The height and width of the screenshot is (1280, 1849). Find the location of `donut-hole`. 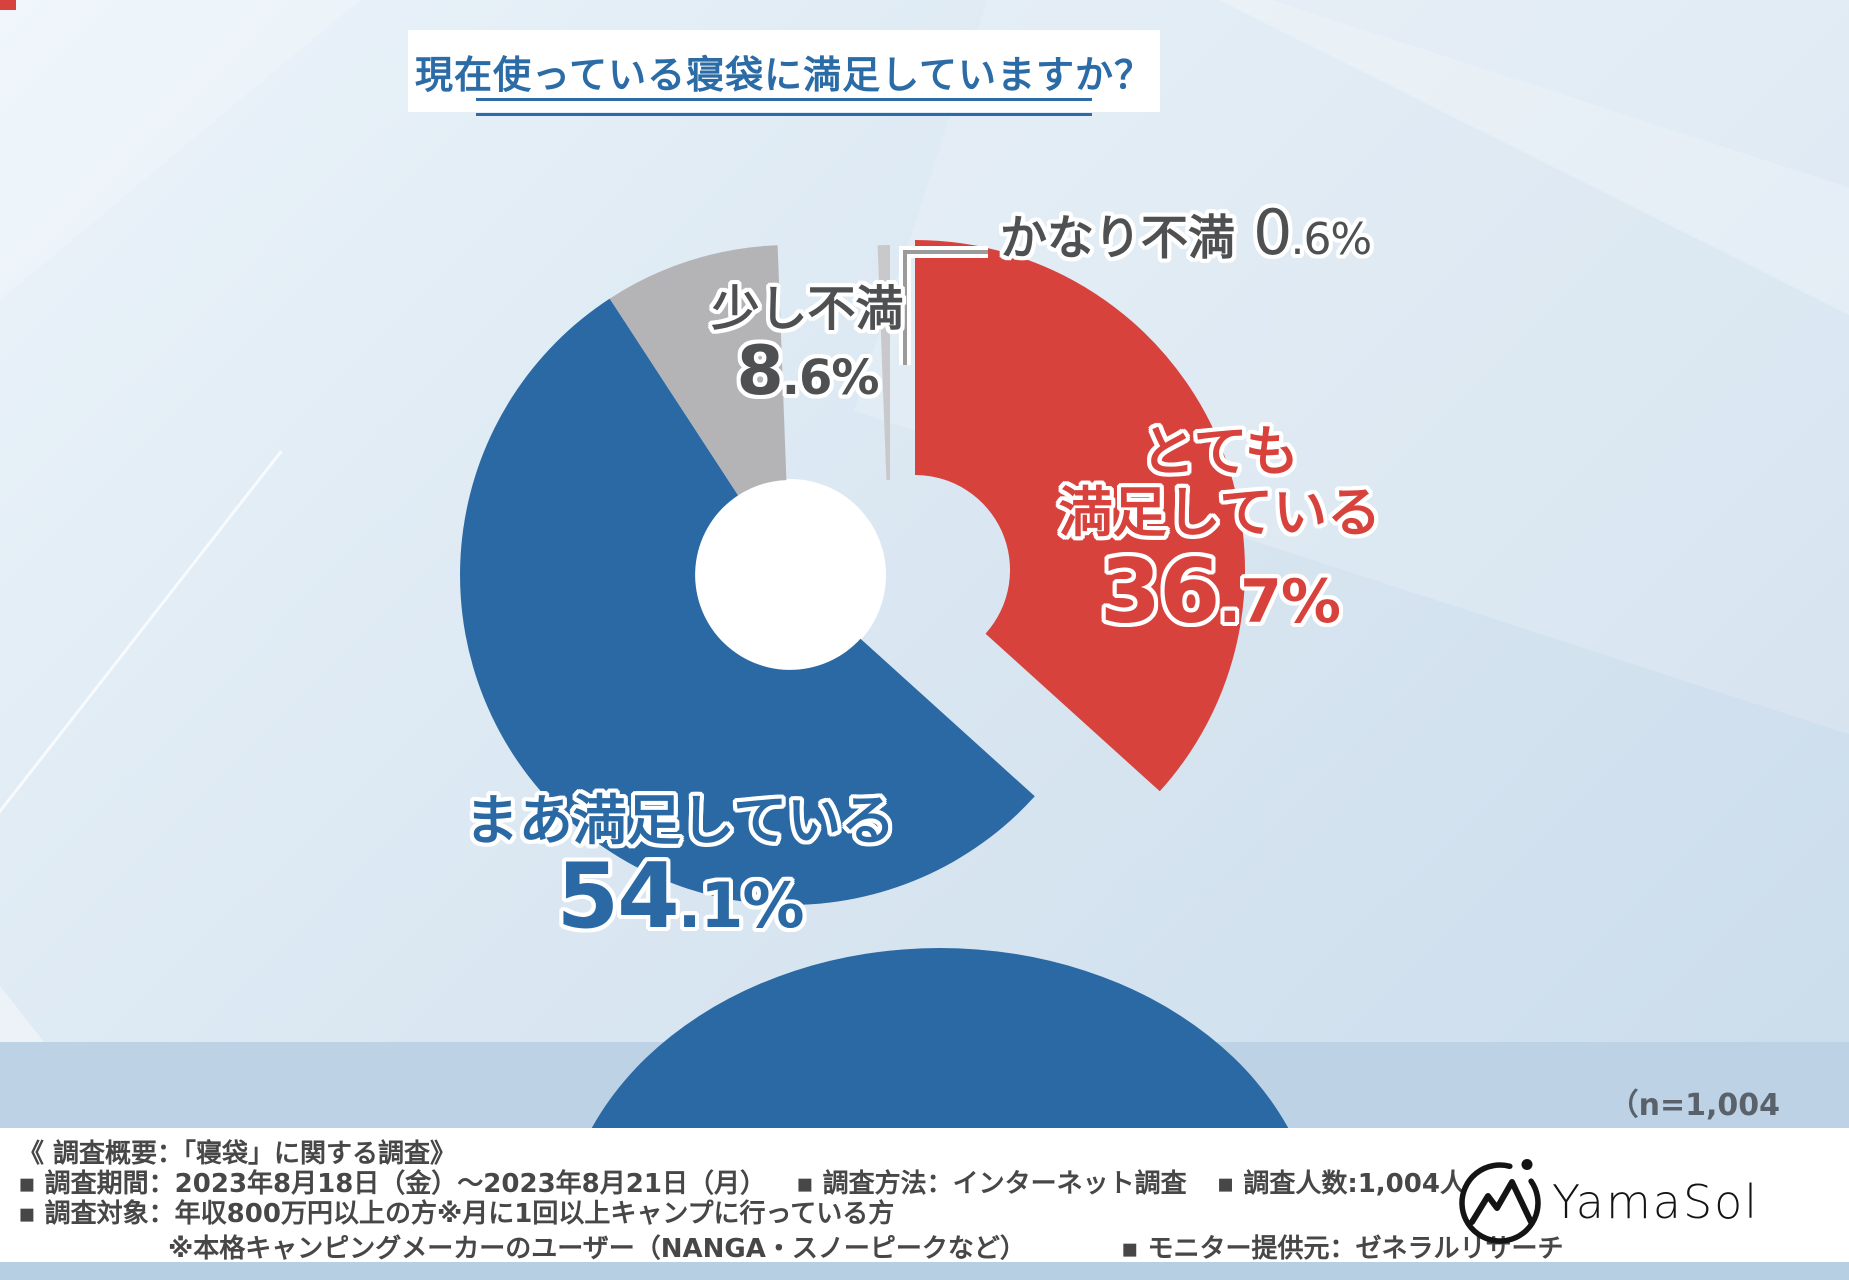

donut-hole is located at coordinates (790, 575).